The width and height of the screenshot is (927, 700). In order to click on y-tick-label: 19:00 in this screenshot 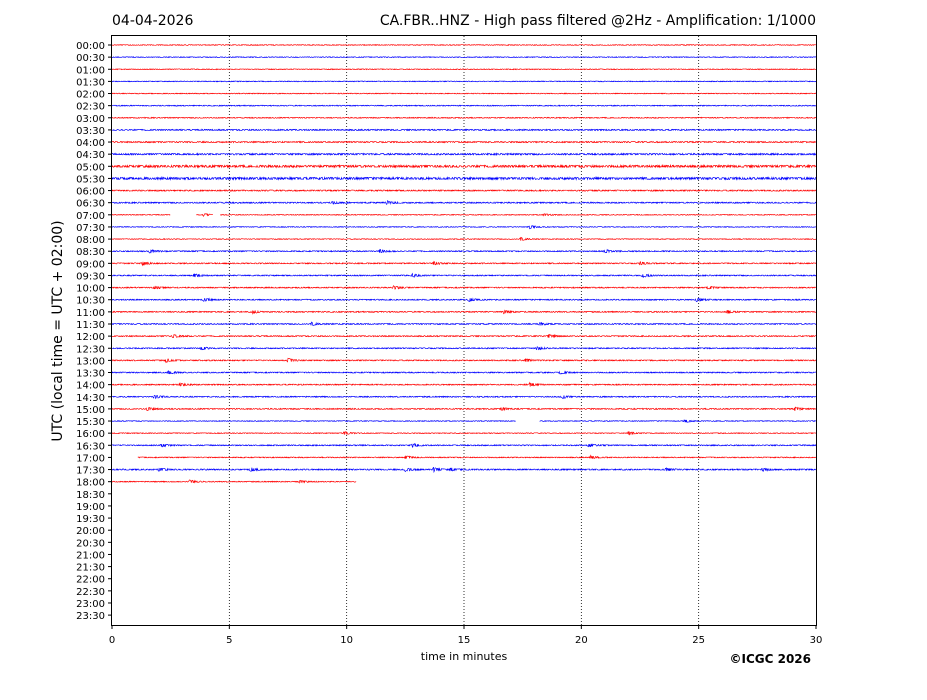, I will do `click(90, 507)`.